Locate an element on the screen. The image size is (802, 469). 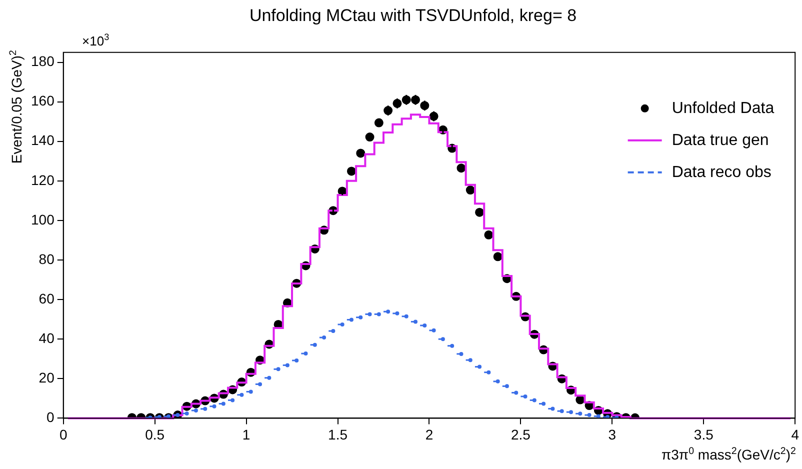
x-tick-label: 0.5 is located at coordinates (155, 434).